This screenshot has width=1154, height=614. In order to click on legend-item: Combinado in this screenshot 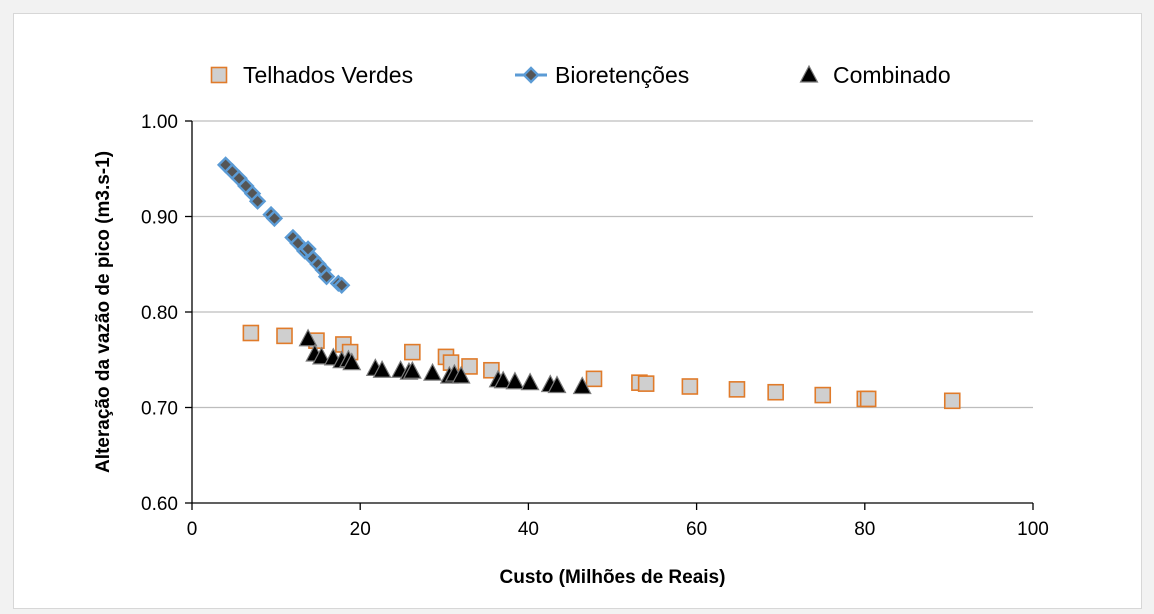, I will do `click(875, 75)`.